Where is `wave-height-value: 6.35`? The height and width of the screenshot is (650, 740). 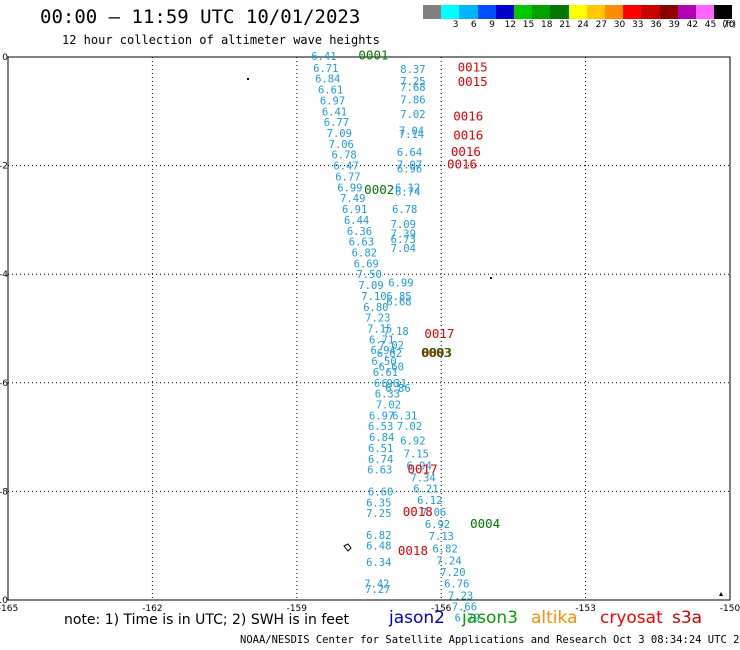
wave-height-value: 6.35 is located at coordinates (378, 503).